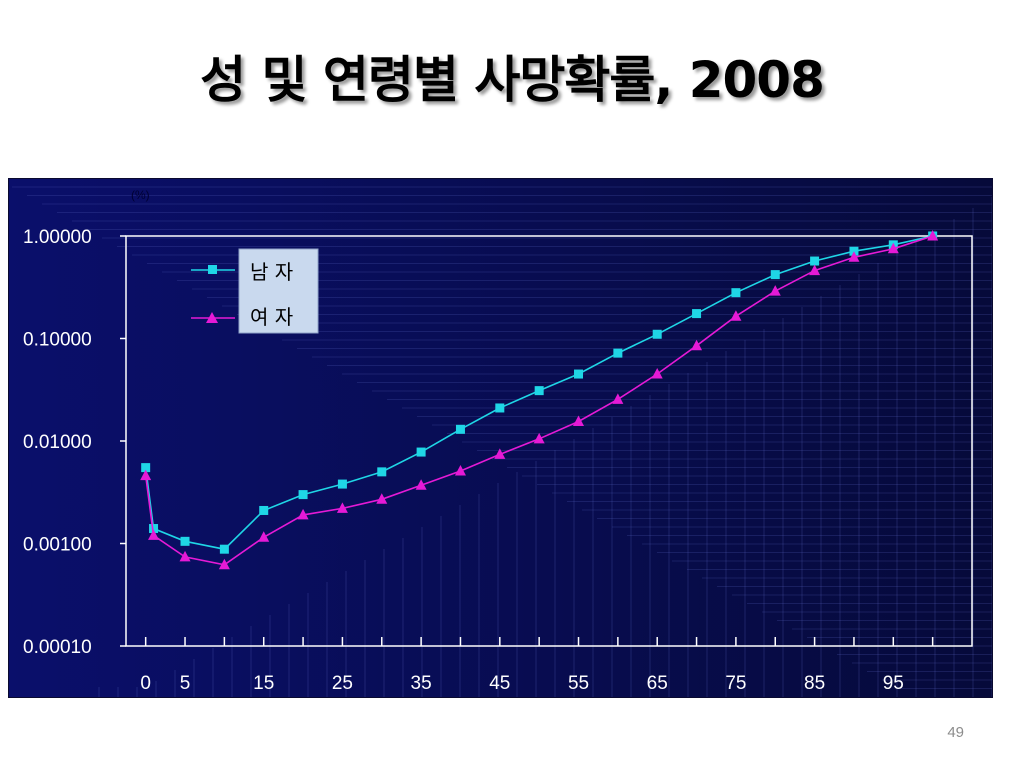  Describe the element at coordinates (499, 683) in the screenshot. I see `x-tick-label: 45` at that location.